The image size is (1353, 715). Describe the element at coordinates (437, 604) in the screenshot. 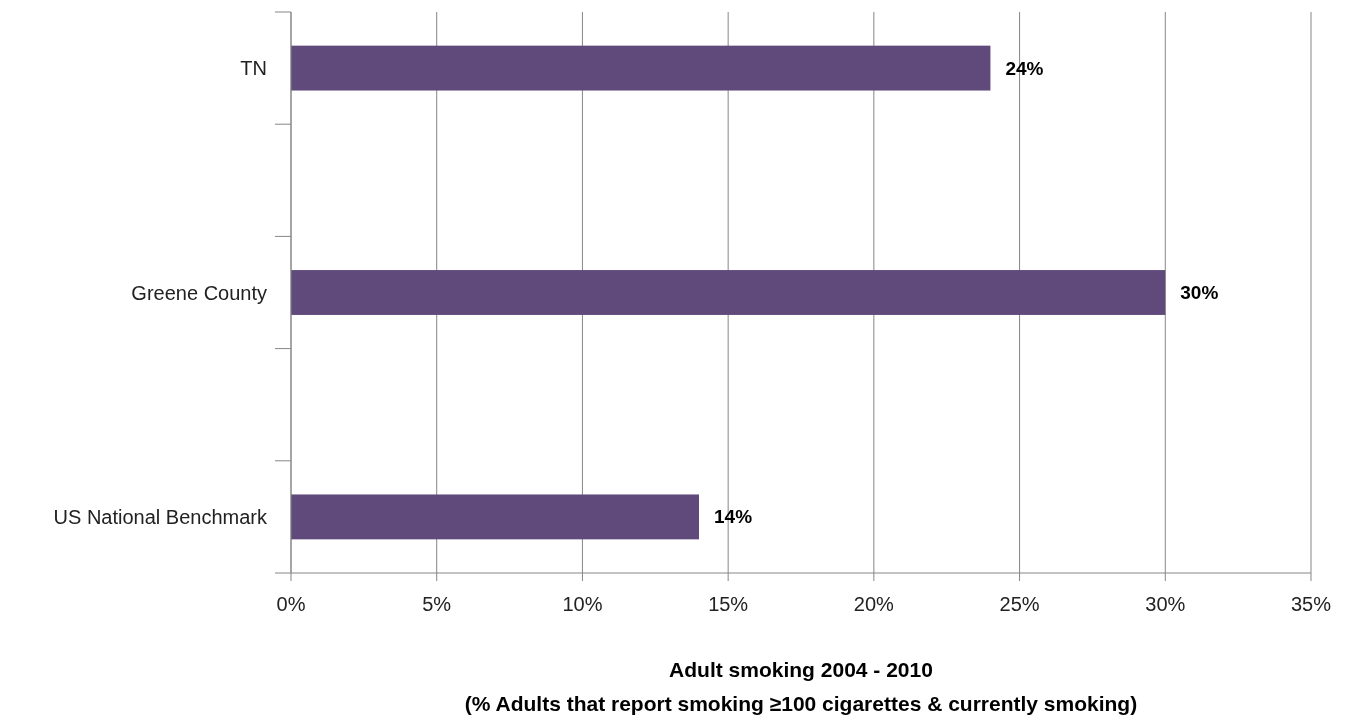

I see `x-tick-label: 5%` at that location.